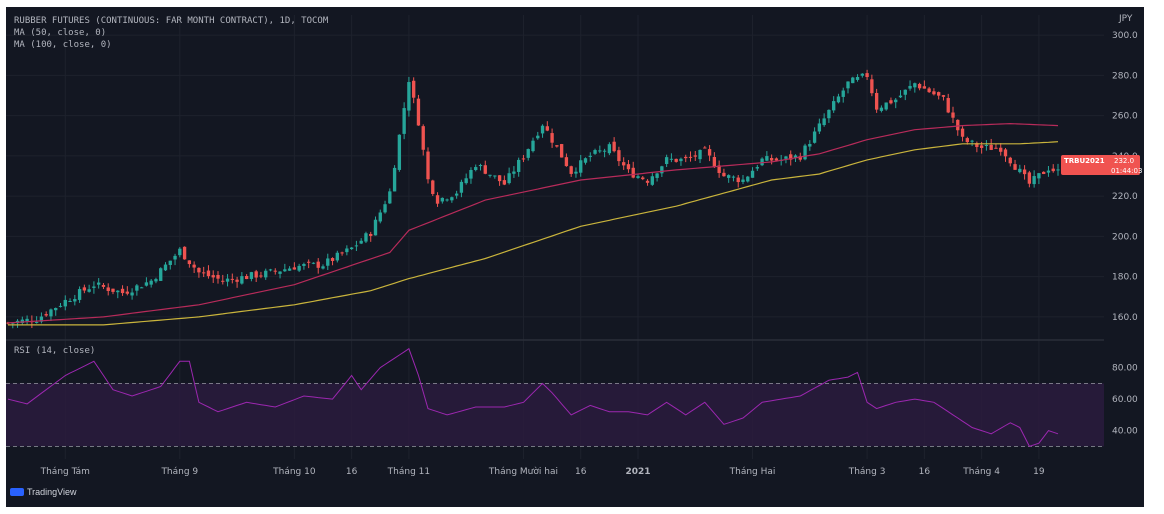 Image resolution: width=1164 pixels, height=514 pixels. I want to click on badge-countdown: 01:44:03, so click(1126, 171).